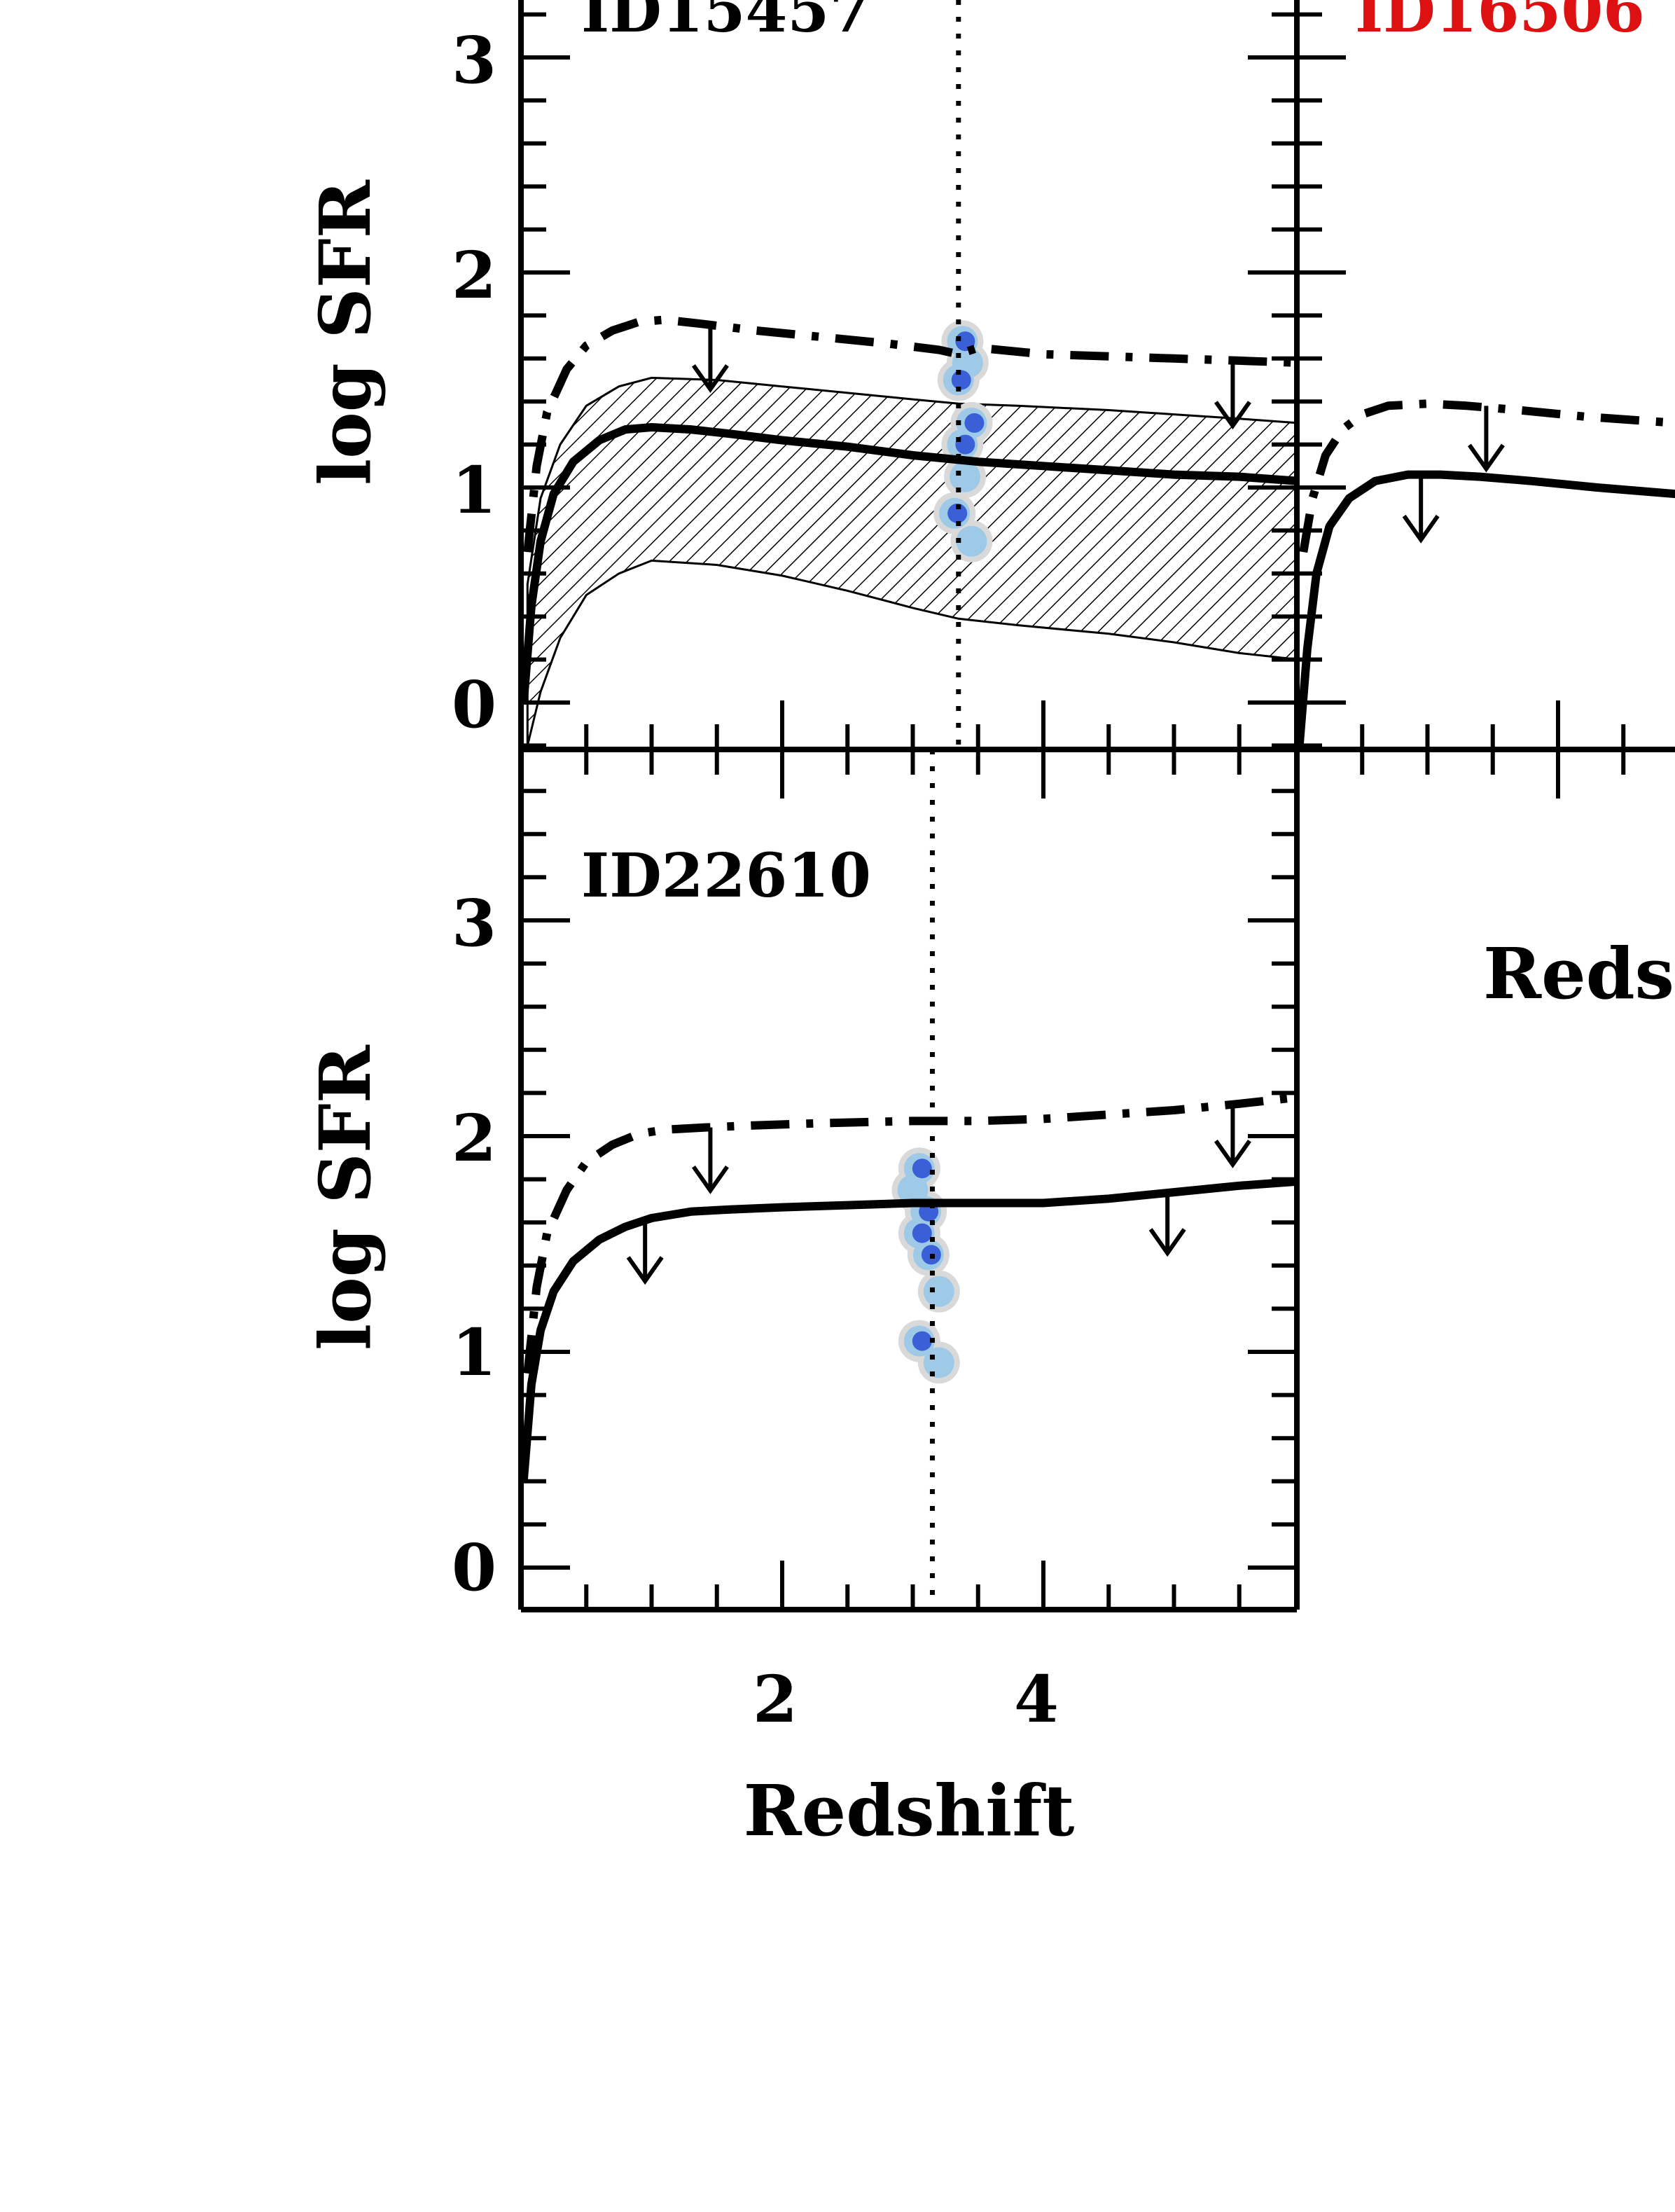 This screenshot has width=1675, height=2212. I want to click on panel-id15457-label: ID15457, so click(726, 23).